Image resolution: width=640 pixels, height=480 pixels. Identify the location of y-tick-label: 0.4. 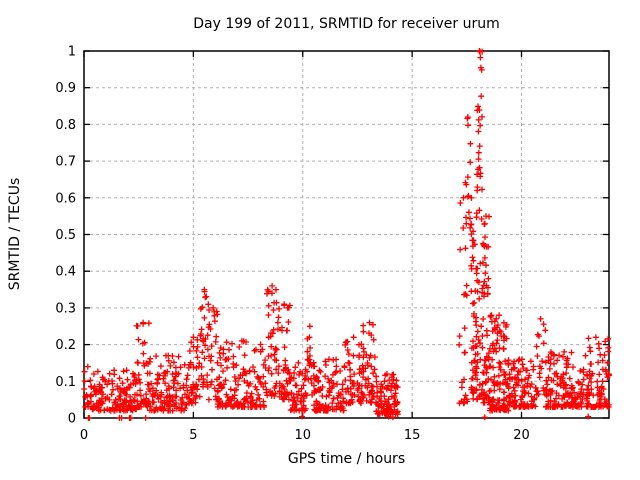
(65, 272).